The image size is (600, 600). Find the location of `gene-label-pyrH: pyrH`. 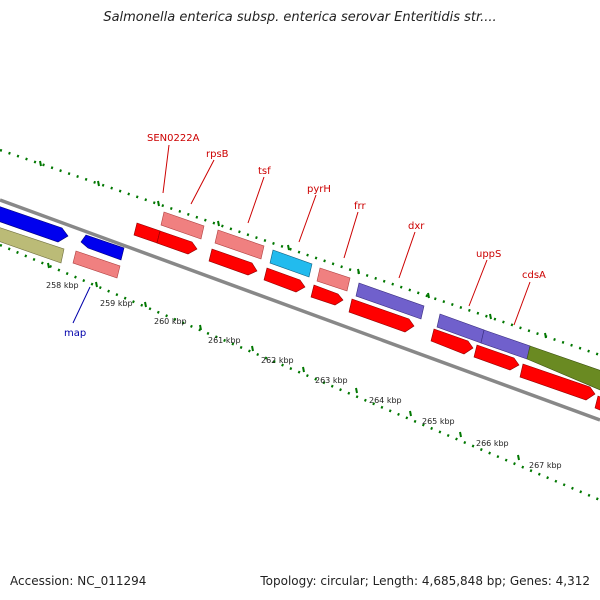

gene-label-pyrH: pyrH is located at coordinates (319, 189).